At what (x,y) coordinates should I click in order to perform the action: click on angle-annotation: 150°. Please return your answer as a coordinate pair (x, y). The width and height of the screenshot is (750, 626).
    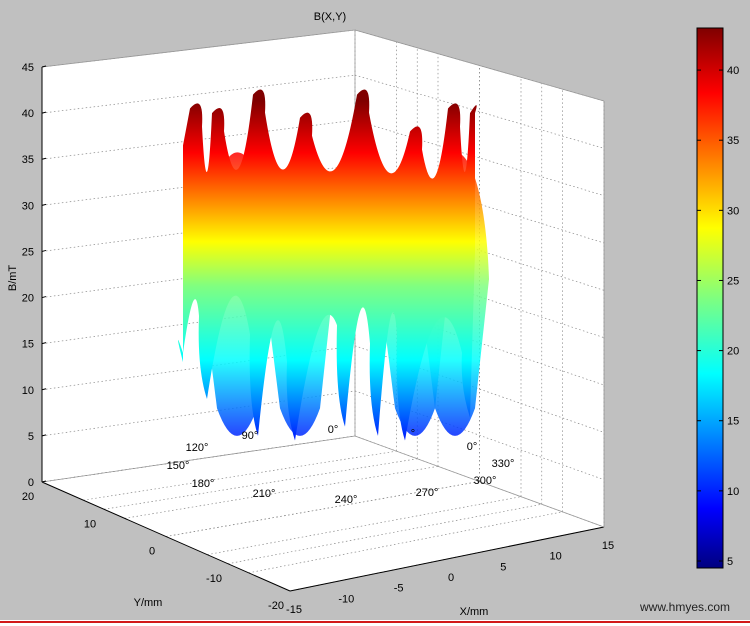
    Looking at the image, I should click on (178, 466).